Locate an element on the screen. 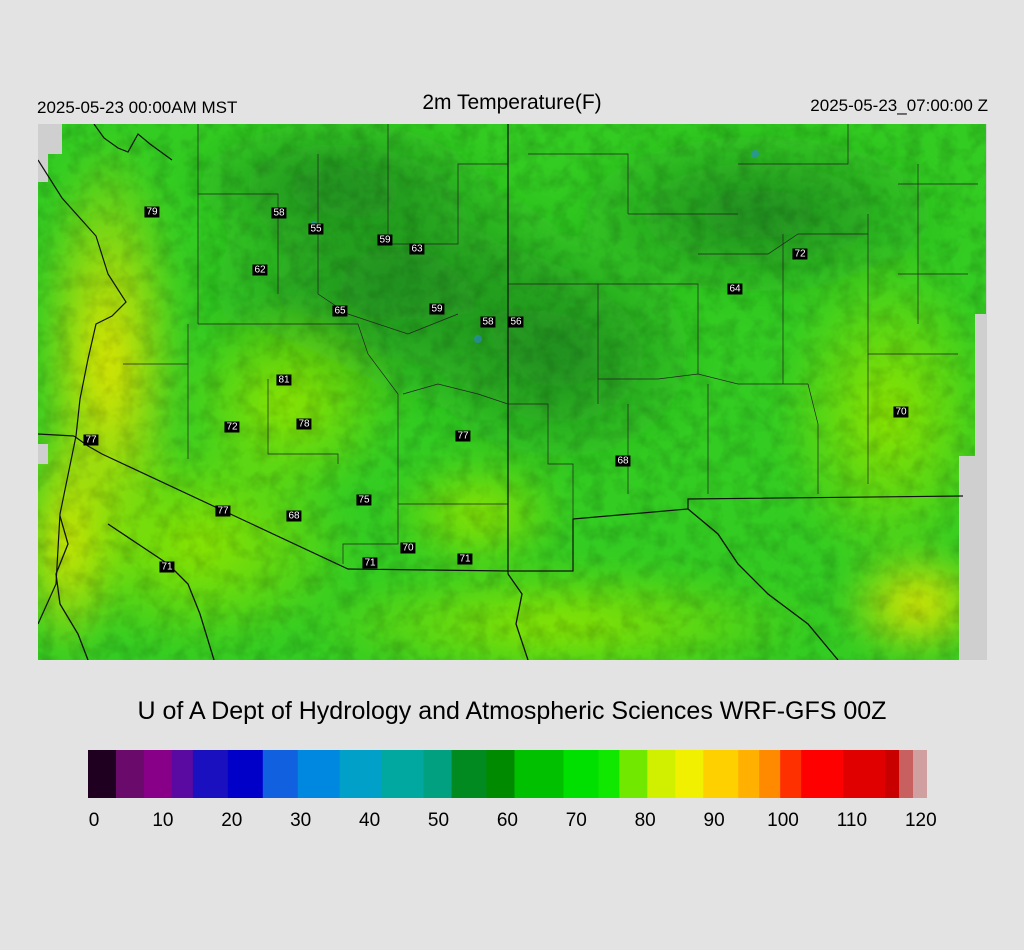  station-temp-label: 78 is located at coordinates (304, 424).